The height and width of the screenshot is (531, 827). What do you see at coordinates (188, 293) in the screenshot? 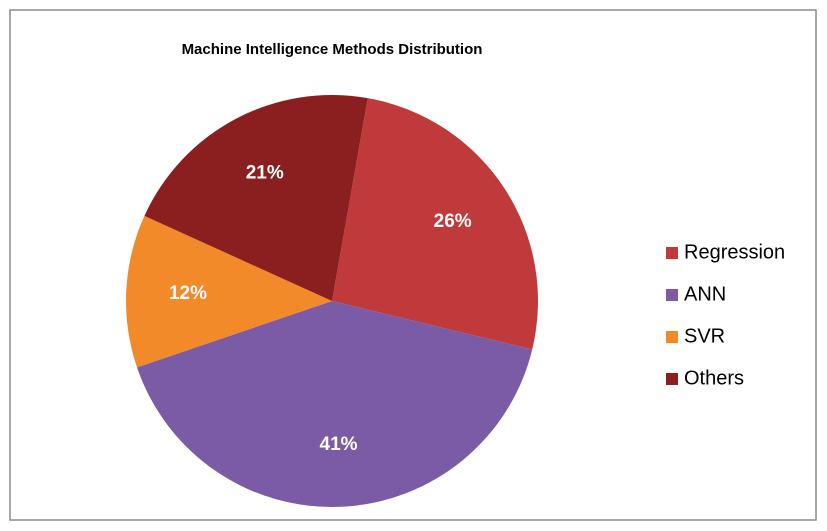
I see `data-label: 12%` at bounding box center [188, 293].